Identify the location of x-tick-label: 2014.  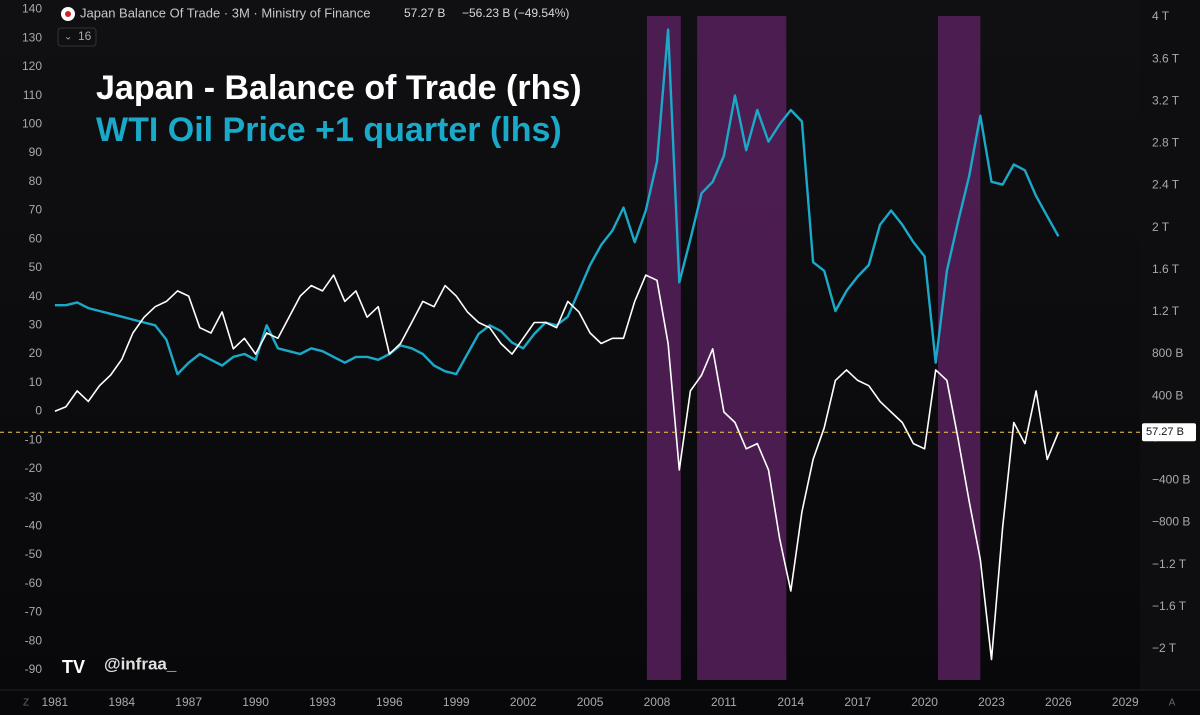
(790, 702).